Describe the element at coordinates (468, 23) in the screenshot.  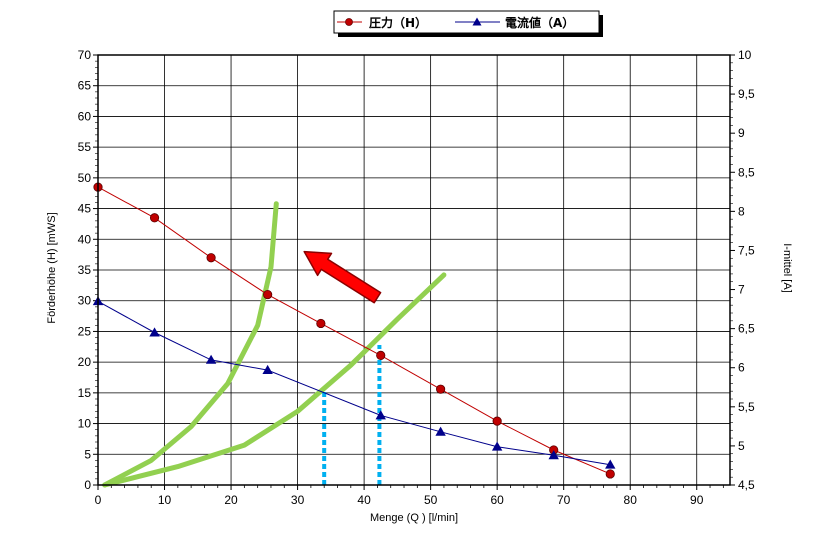
I see `legend: 圧力（H） 電流値（A）` at that location.